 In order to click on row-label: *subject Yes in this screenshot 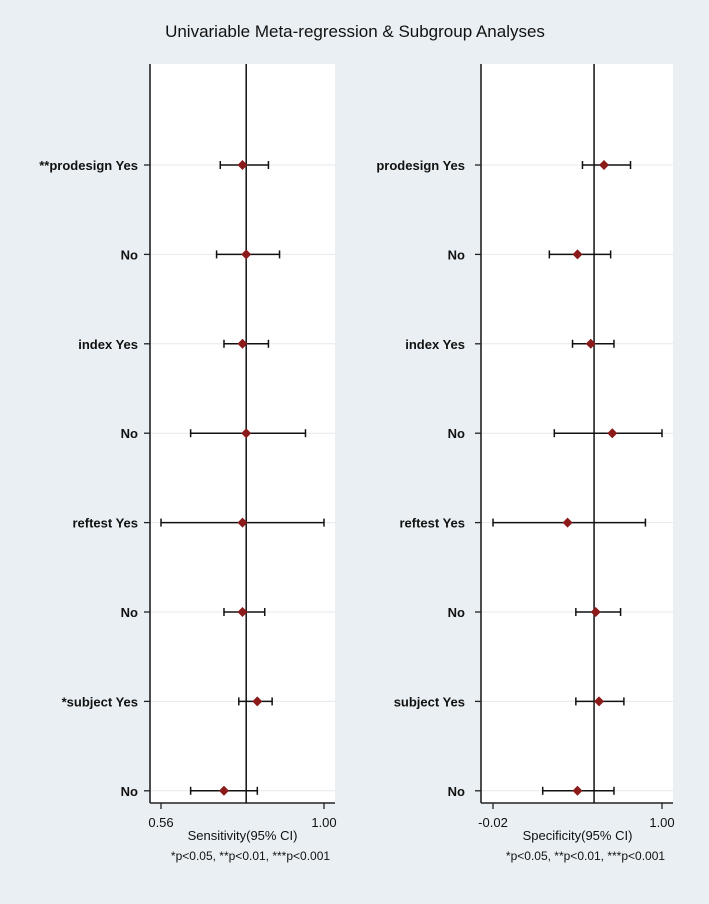, I will do `click(100, 701)`.